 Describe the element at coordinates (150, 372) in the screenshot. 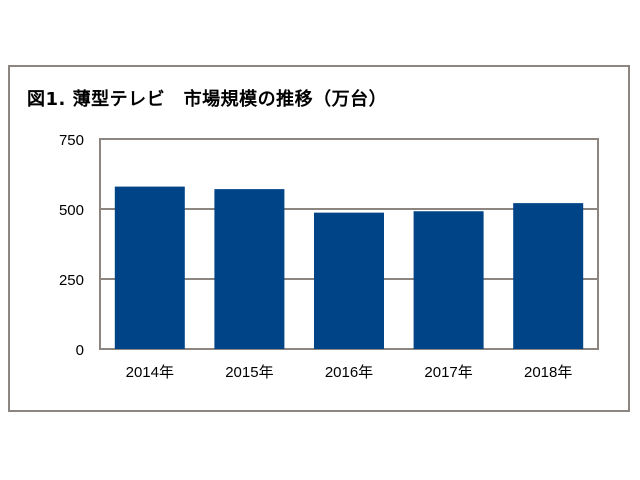

I see `x-tick-label: 2014年` at that location.